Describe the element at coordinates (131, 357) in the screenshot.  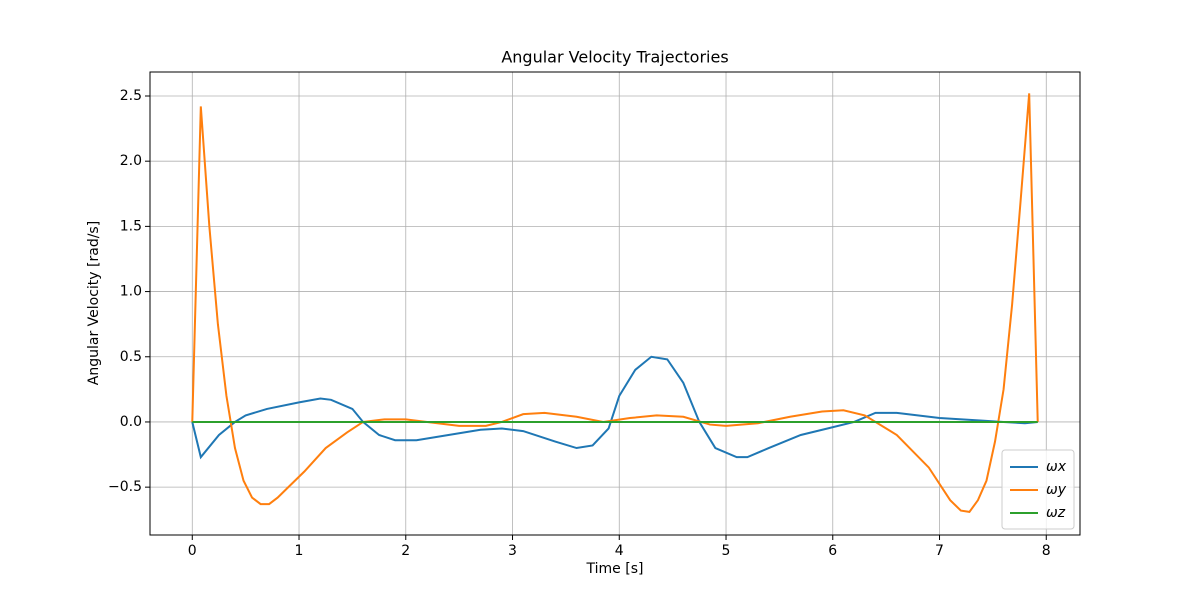
I see `y-tick-label: 0.5` at that location.